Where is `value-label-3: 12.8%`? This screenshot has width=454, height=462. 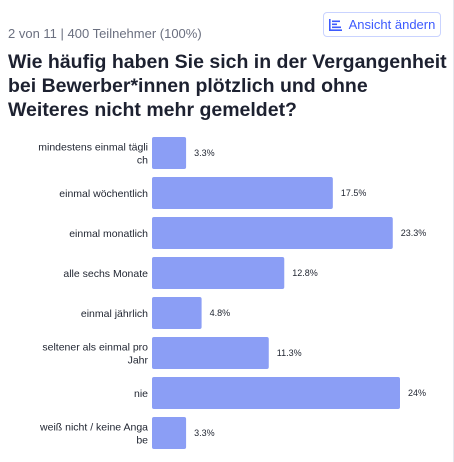
value-label-3: 12.8% is located at coordinates (305, 273).